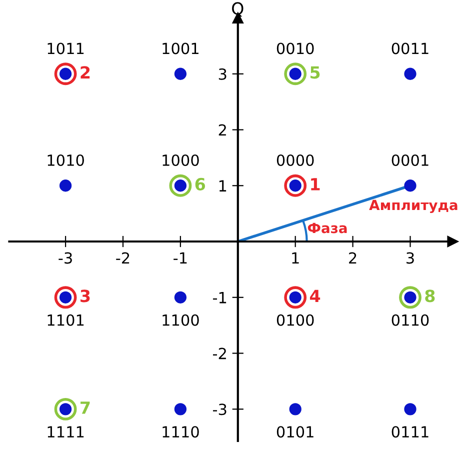  What do you see at coordinates (315, 296) in the screenshot?
I see `series-label: 4` at bounding box center [315, 296].